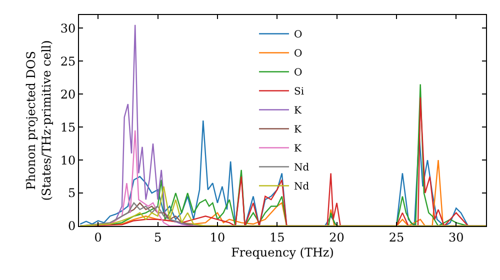  What do you see at coordinates (72, 193) in the screenshot?
I see `y-tick-label: 5` at bounding box center [72, 193].